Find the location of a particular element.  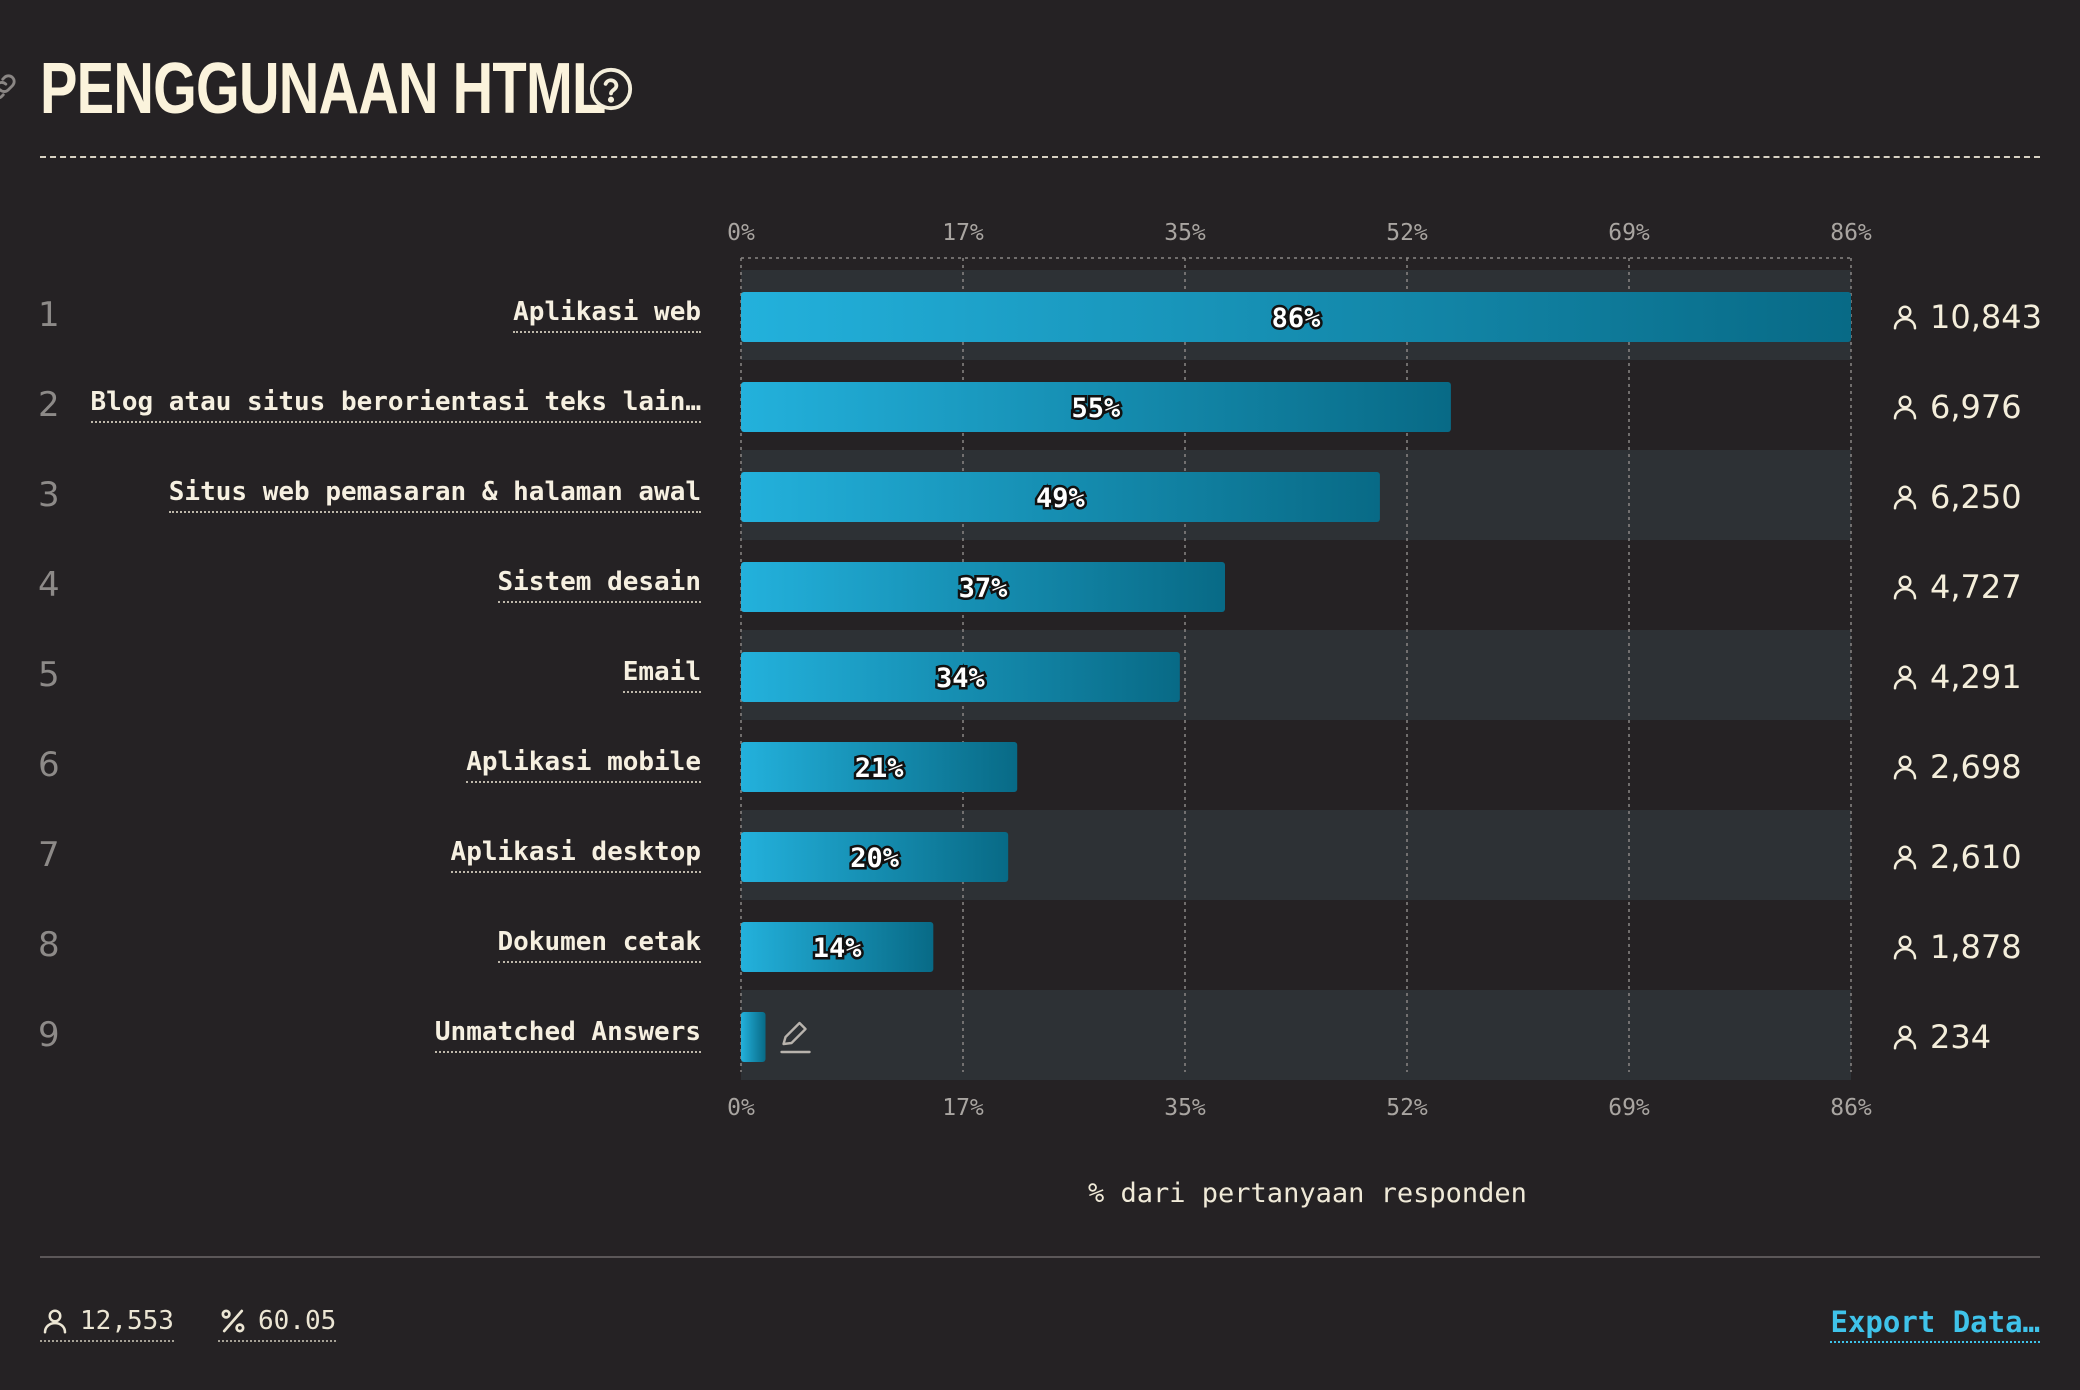

row-rank: 8 is located at coordinates (49, 945).